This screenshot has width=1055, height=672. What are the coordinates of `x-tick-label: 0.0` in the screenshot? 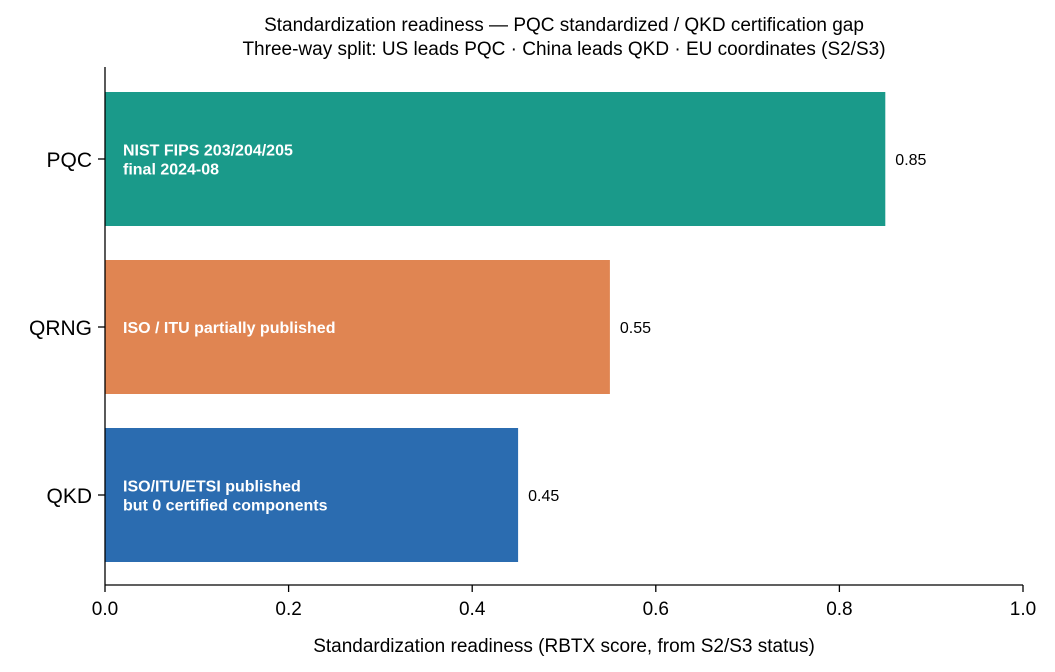 It's located at (105, 609).